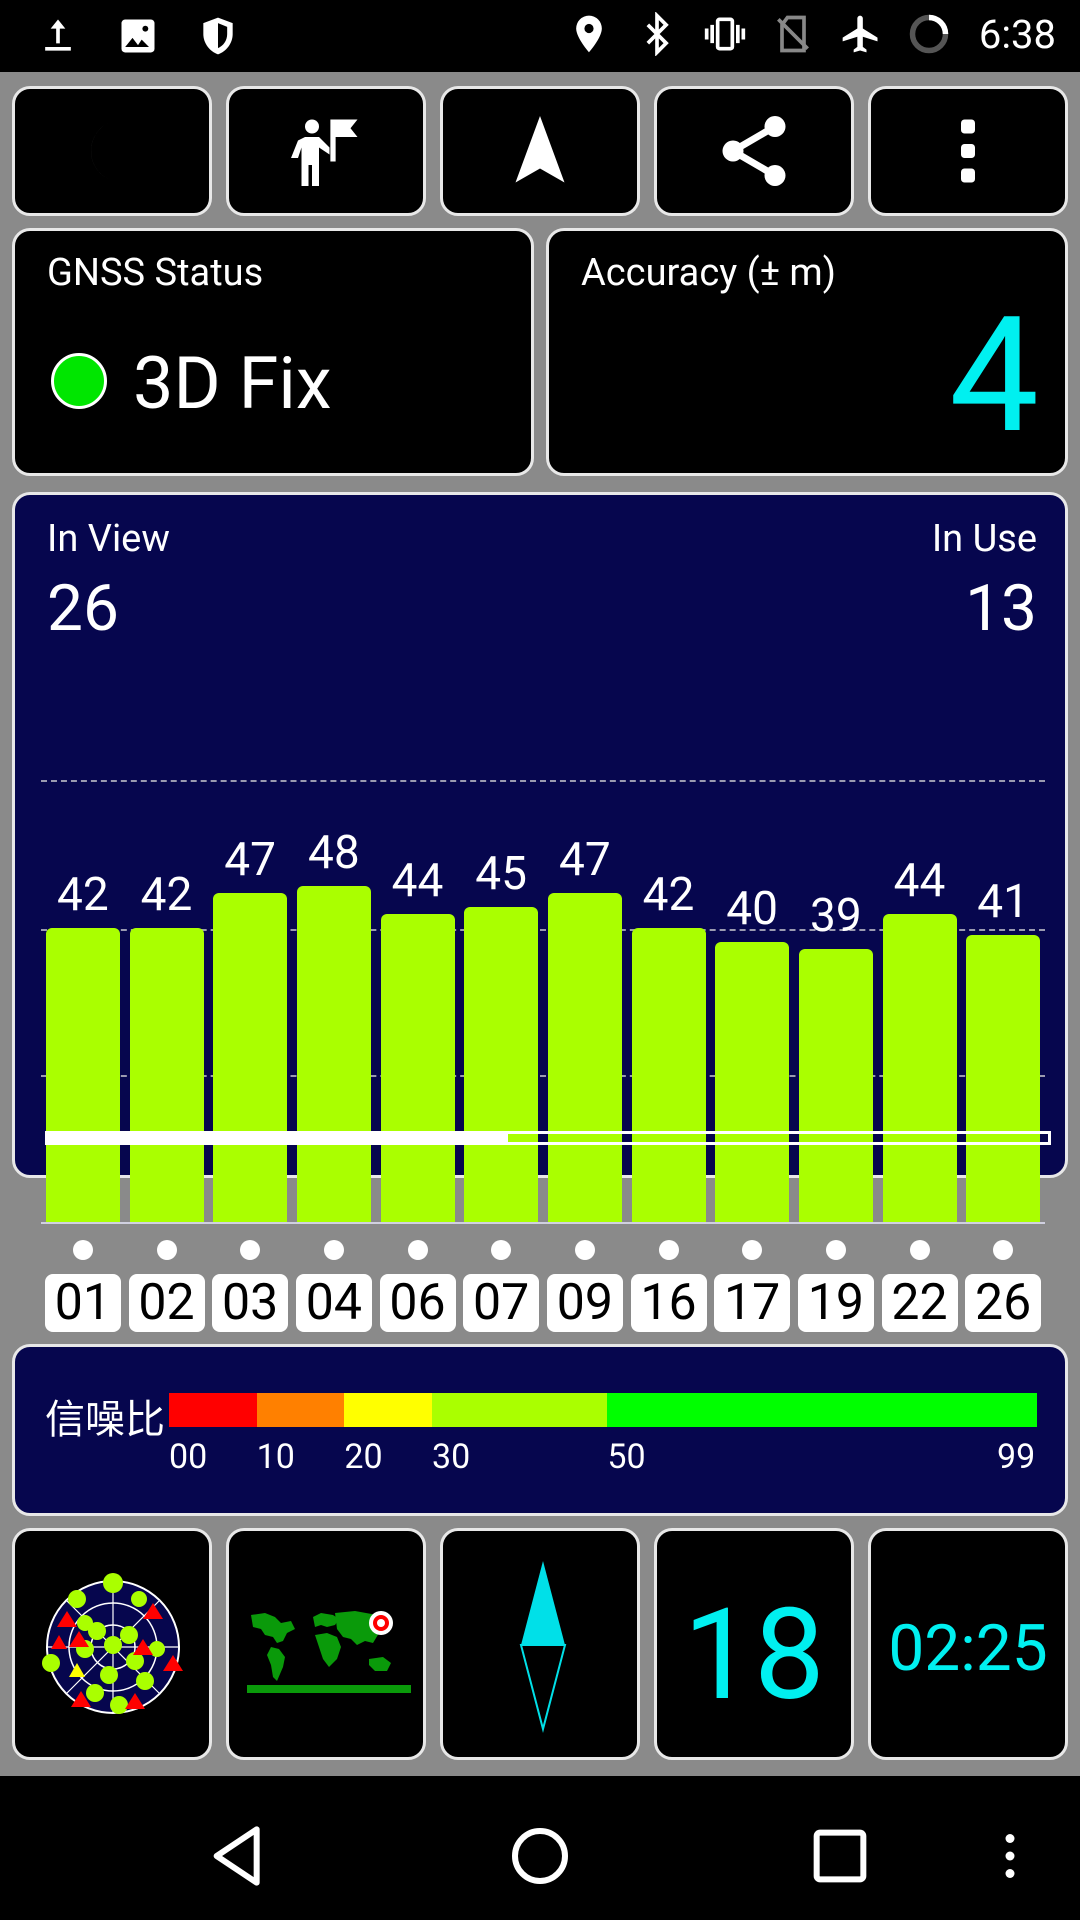 The width and height of the screenshot is (1080, 1920). What do you see at coordinates (708, 273) in the screenshot?
I see `accuracy-label: Accuracy (± m)` at bounding box center [708, 273].